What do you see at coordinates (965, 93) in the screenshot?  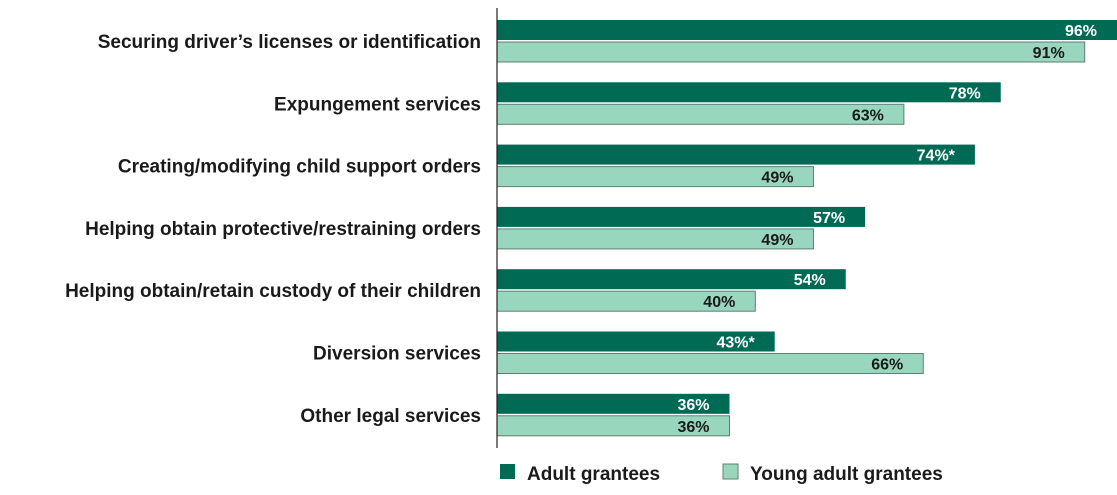 I see `data-label: 78%` at bounding box center [965, 93].